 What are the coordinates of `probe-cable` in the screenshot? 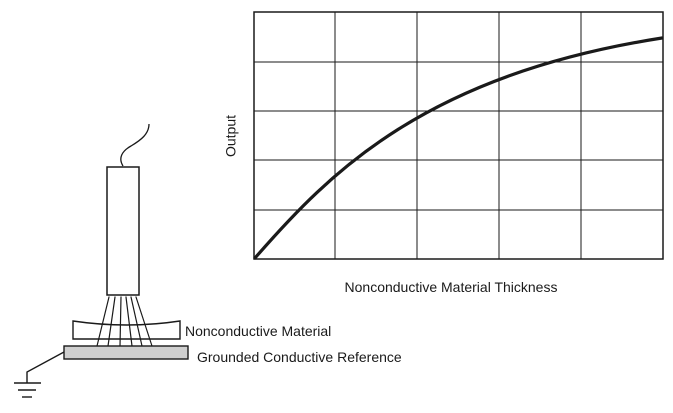 It's located at (135, 145).